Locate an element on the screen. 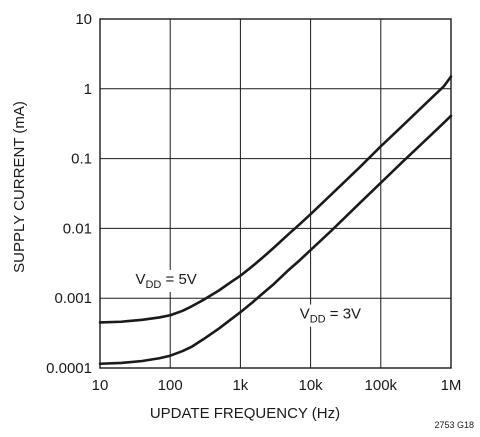  y-tick-label-5: 10 is located at coordinates (83, 19).